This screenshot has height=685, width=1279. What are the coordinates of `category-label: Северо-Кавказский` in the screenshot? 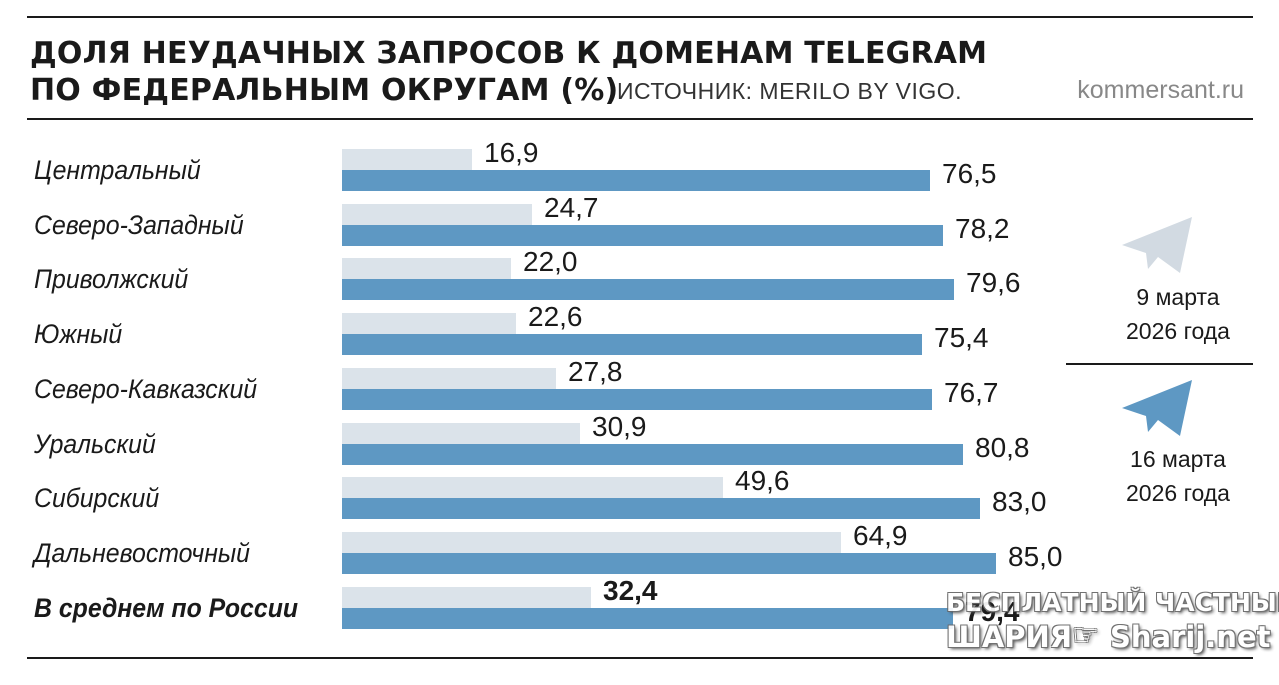 It's located at (146, 389).